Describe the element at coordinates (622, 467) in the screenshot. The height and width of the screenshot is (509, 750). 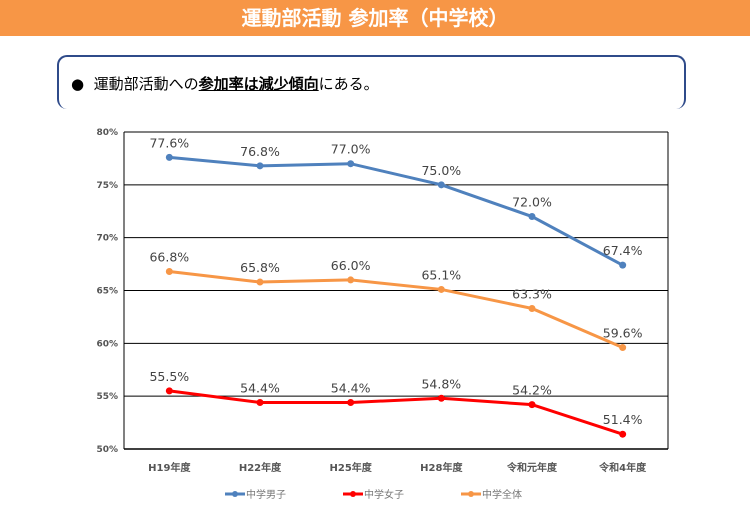
I see `x-tick-label: 令和4年度` at that location.